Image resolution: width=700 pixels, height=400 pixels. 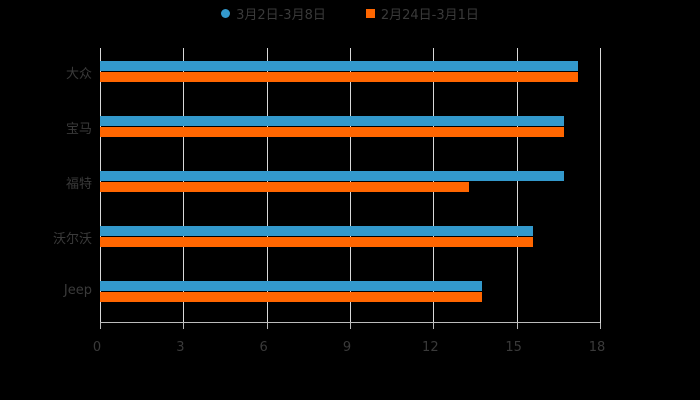 I want to click on legend-label: 3月2日-3月8日, so click(x=281, y=15).